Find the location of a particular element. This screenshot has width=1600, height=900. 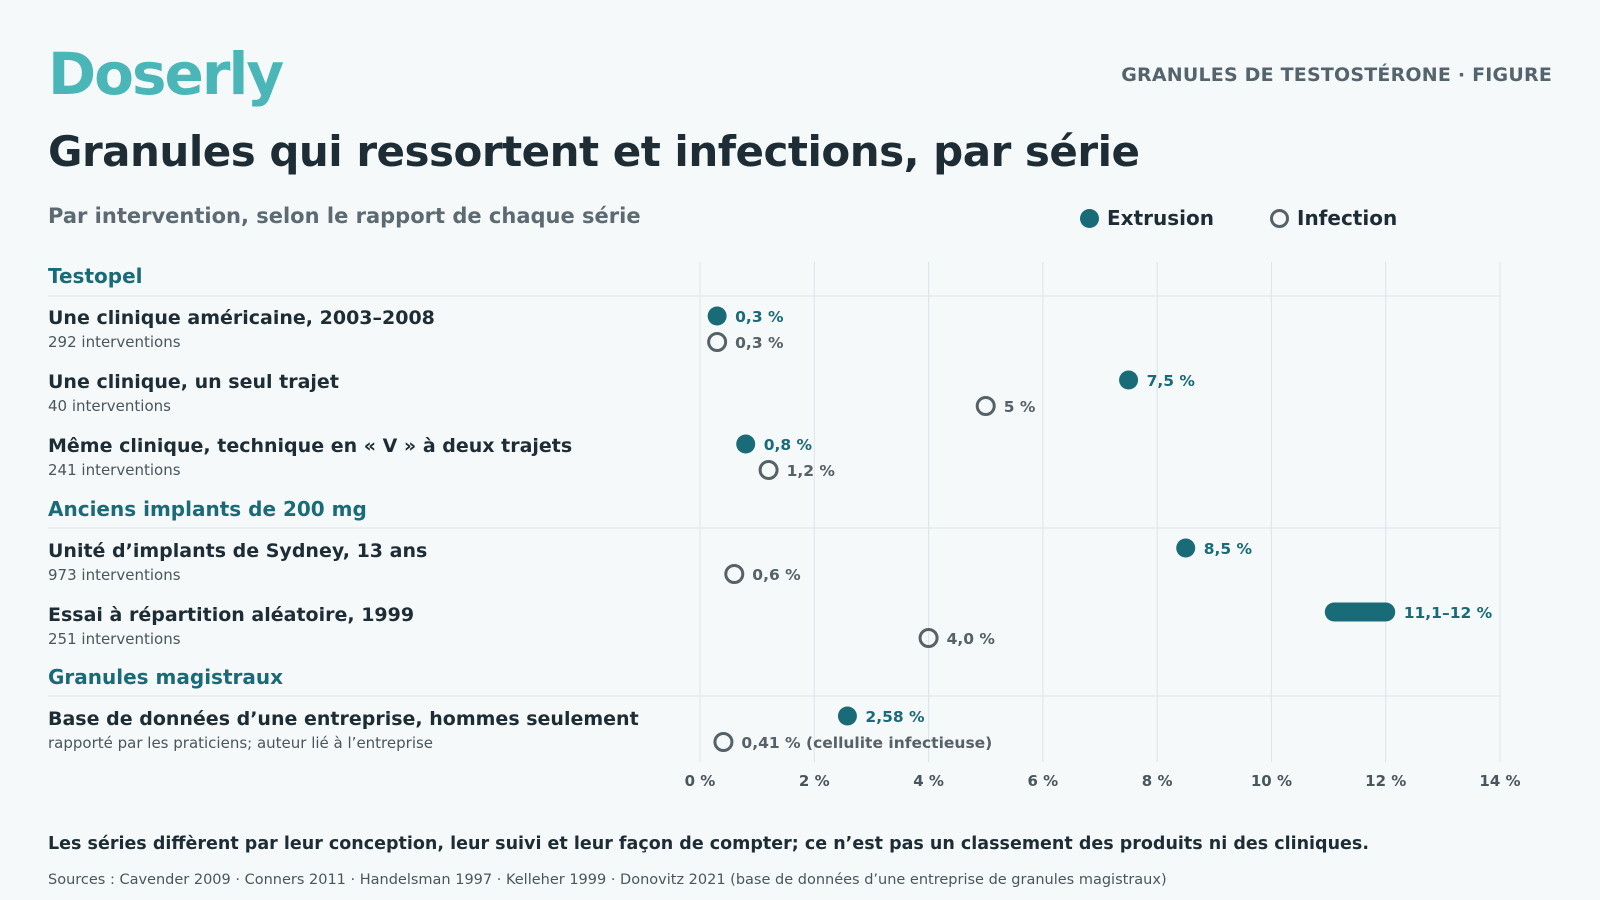

data-label: 1,2 % is located at coordinates (811, 471).